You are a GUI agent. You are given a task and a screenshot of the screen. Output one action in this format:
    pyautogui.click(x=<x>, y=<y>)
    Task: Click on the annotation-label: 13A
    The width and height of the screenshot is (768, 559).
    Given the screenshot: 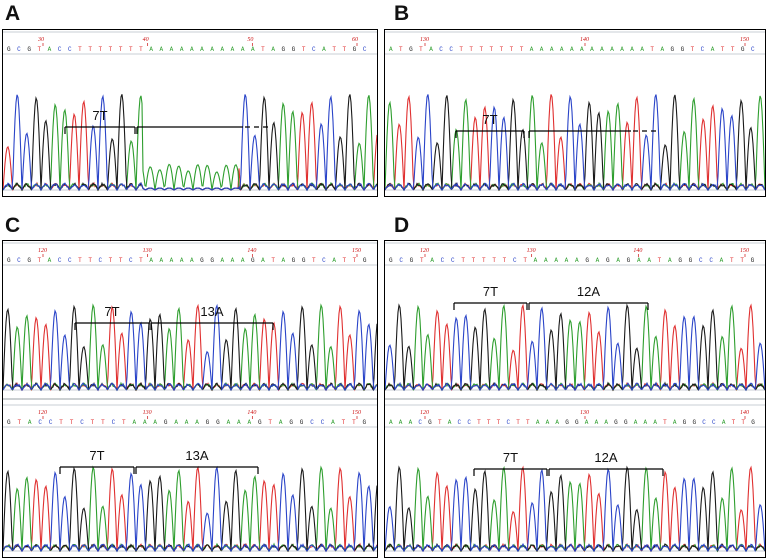 What is the action you would take?
    pyautogui.click(x=211, y=311)
    